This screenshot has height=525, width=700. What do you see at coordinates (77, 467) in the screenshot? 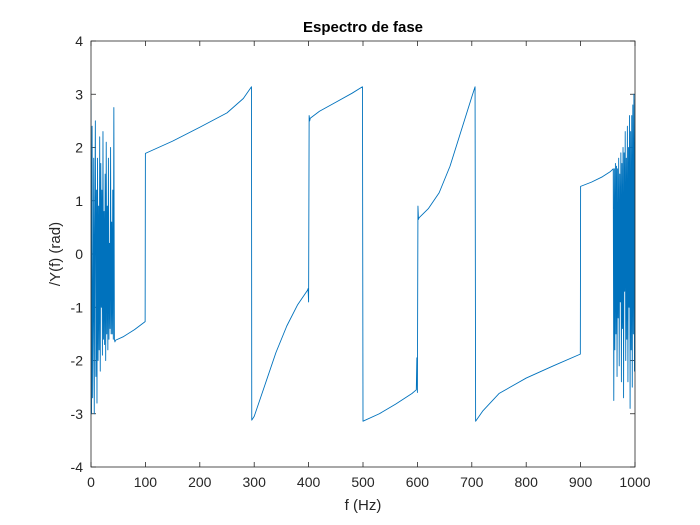
I see `y-tick-label: -4` at bounding box center [77, 467].